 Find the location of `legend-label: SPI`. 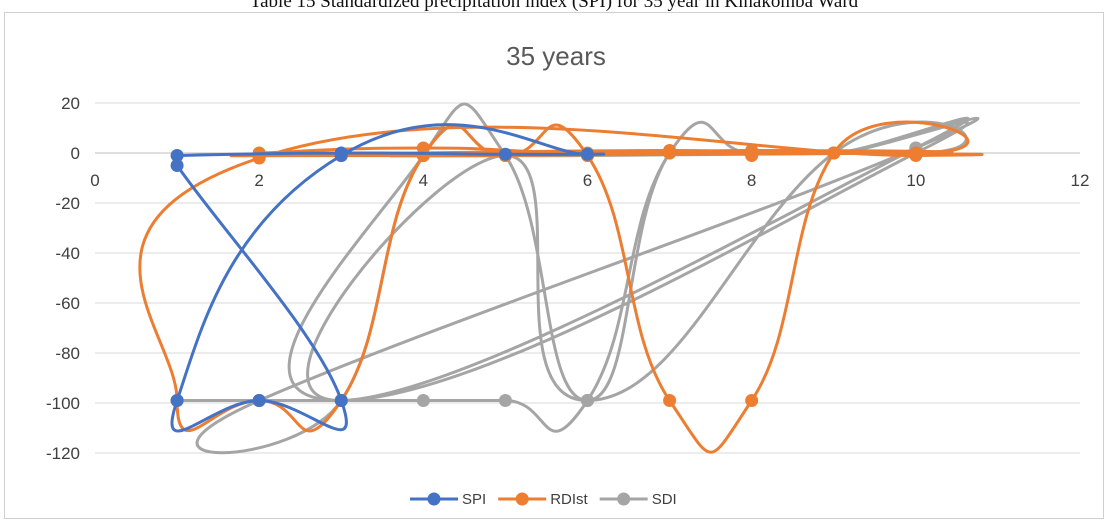

legend-label: SPI is located at coordinates (474, 499).